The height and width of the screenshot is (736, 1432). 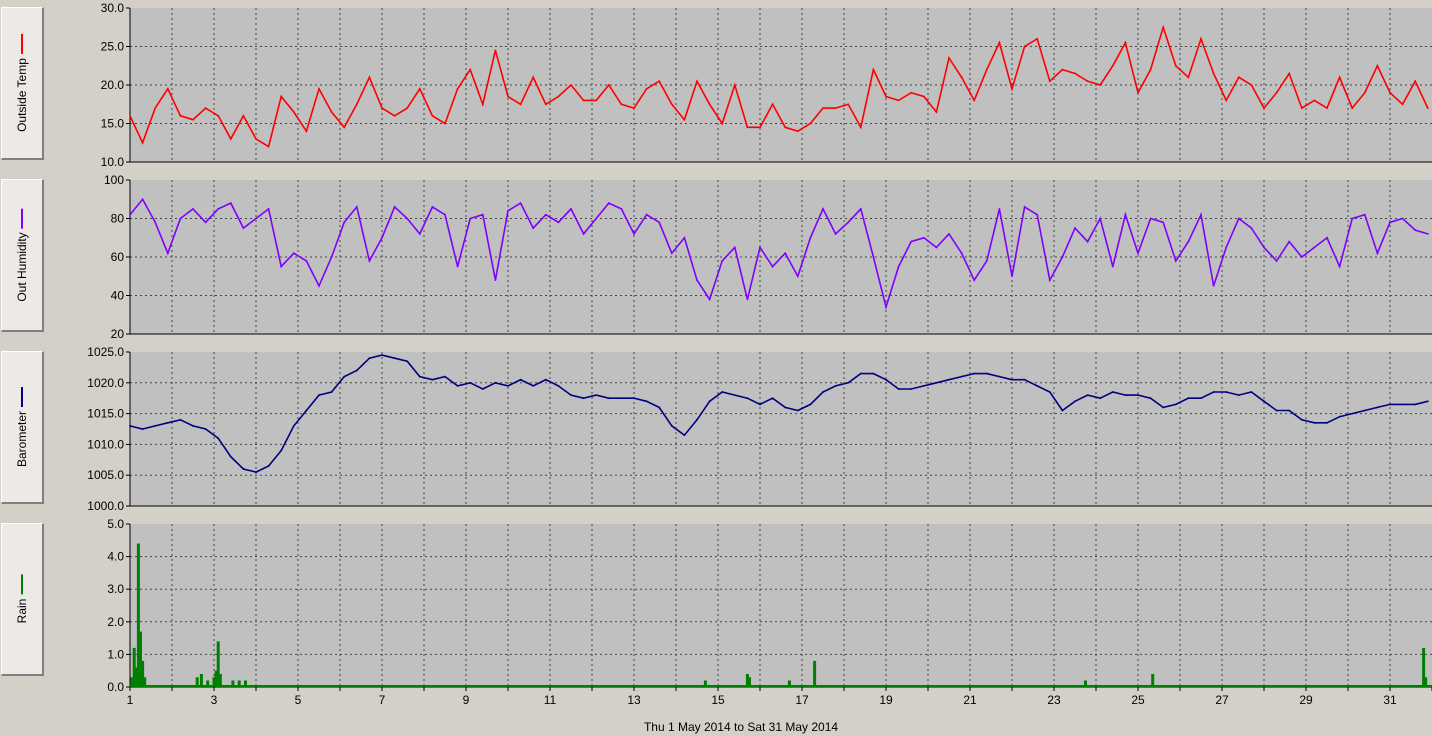 I want to click on panel-button-out-humidity: Out Humidity, so click(x=22, y=255).